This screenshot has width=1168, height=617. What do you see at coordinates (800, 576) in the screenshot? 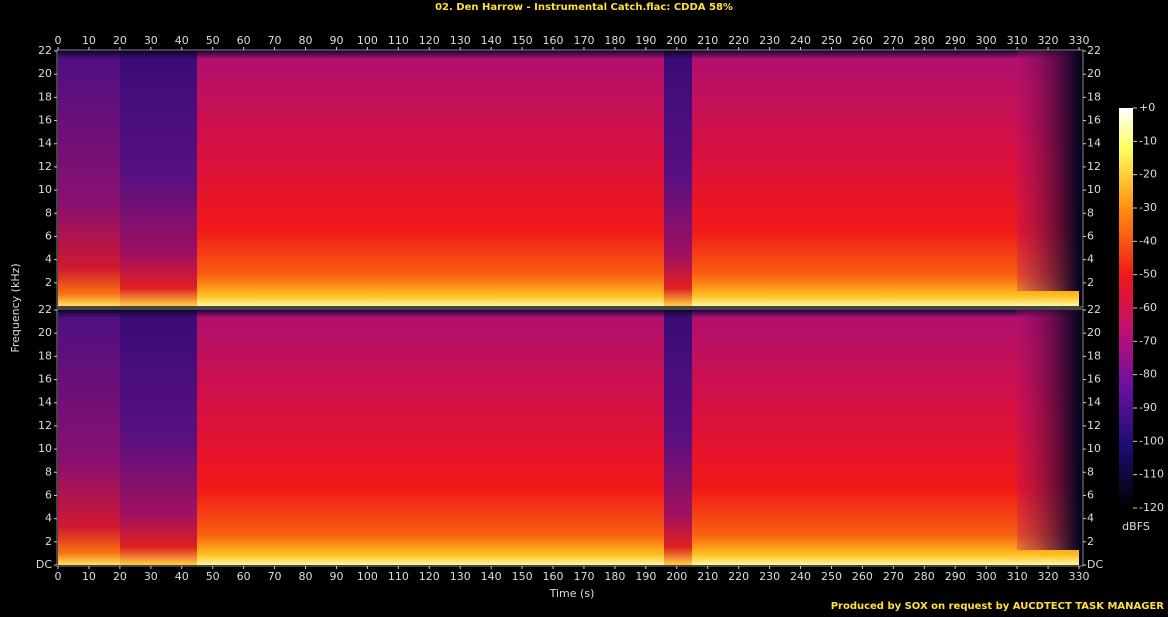
I see `x-tick-label: 240` at bounding box center [800, 576].